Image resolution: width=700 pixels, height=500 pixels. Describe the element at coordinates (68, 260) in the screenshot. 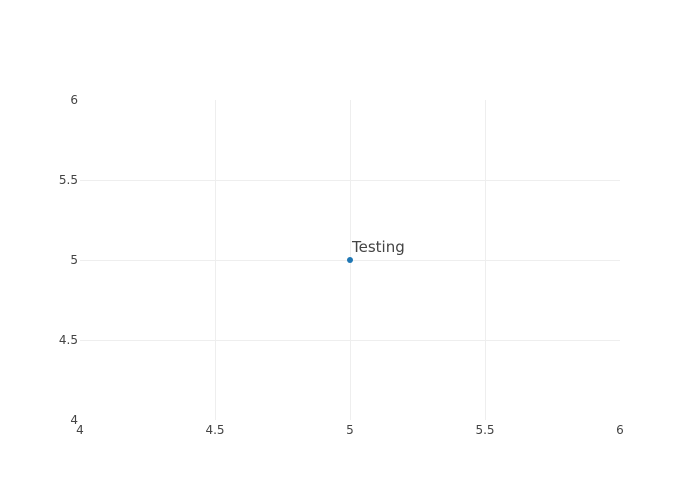

I see `y-axis-ticks: 4 4.5 5 5.5 6` at that location.